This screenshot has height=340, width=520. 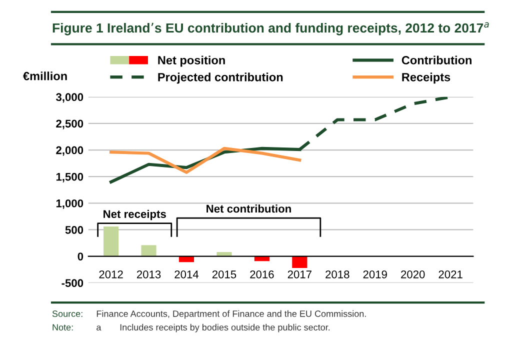 I want to click on annotation: Net contribution, so click(x=248, y=208).